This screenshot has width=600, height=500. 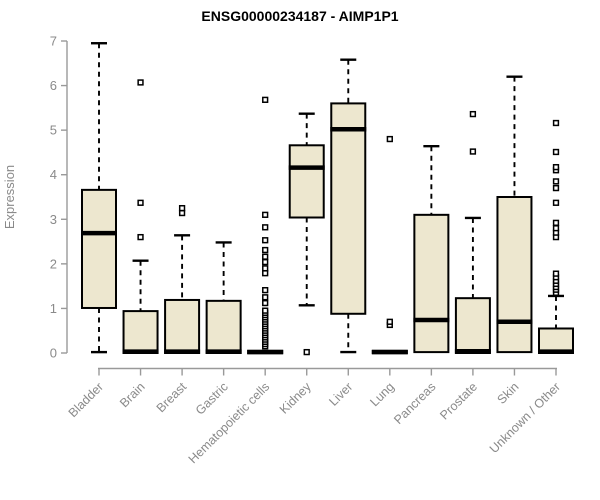 What do you see at coordinates (382, 395) in the screenshot?
I see `x-tick-label: Lung` at bounding box center [382, 395].